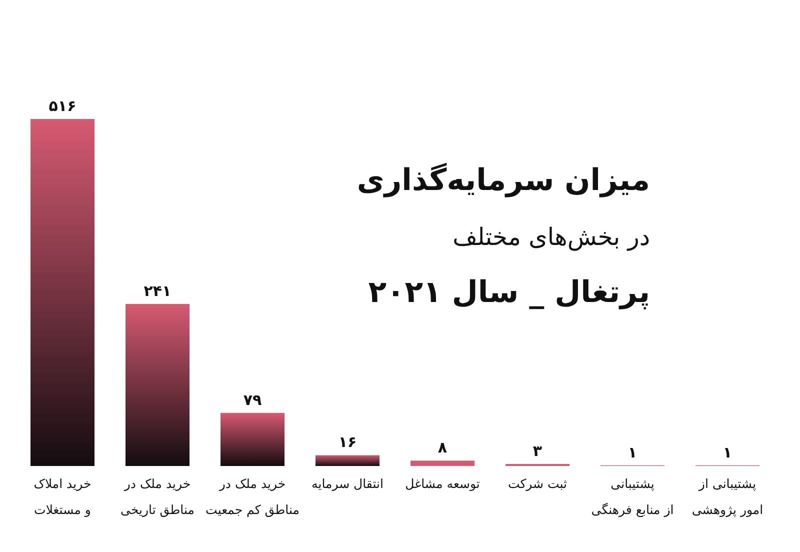 The width and height of the screenshot is (800, 552). What do you see at coordinates (348, 484) in the screenshot?
I see `x-tick-label: انتقال سرمایه` at bounding box center [348, 484].